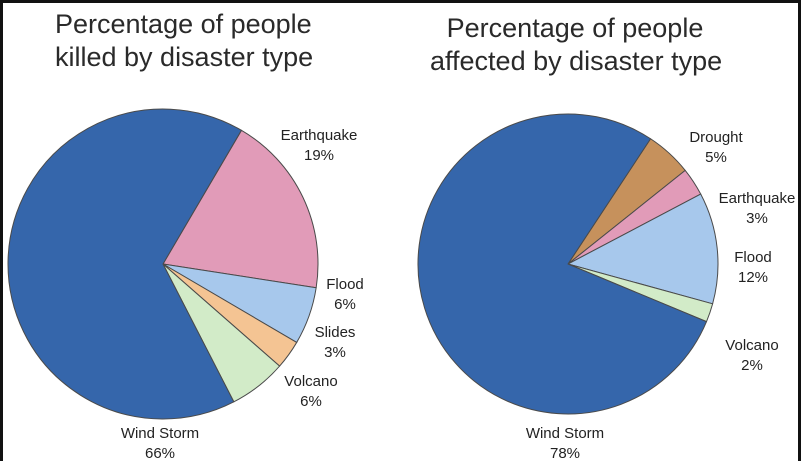 This screenshot has height=461, width=801. Describe the element at coordinates (311, 401) in the screenshot. I see `chart-1-label-volcano-value: 6%` at that location.